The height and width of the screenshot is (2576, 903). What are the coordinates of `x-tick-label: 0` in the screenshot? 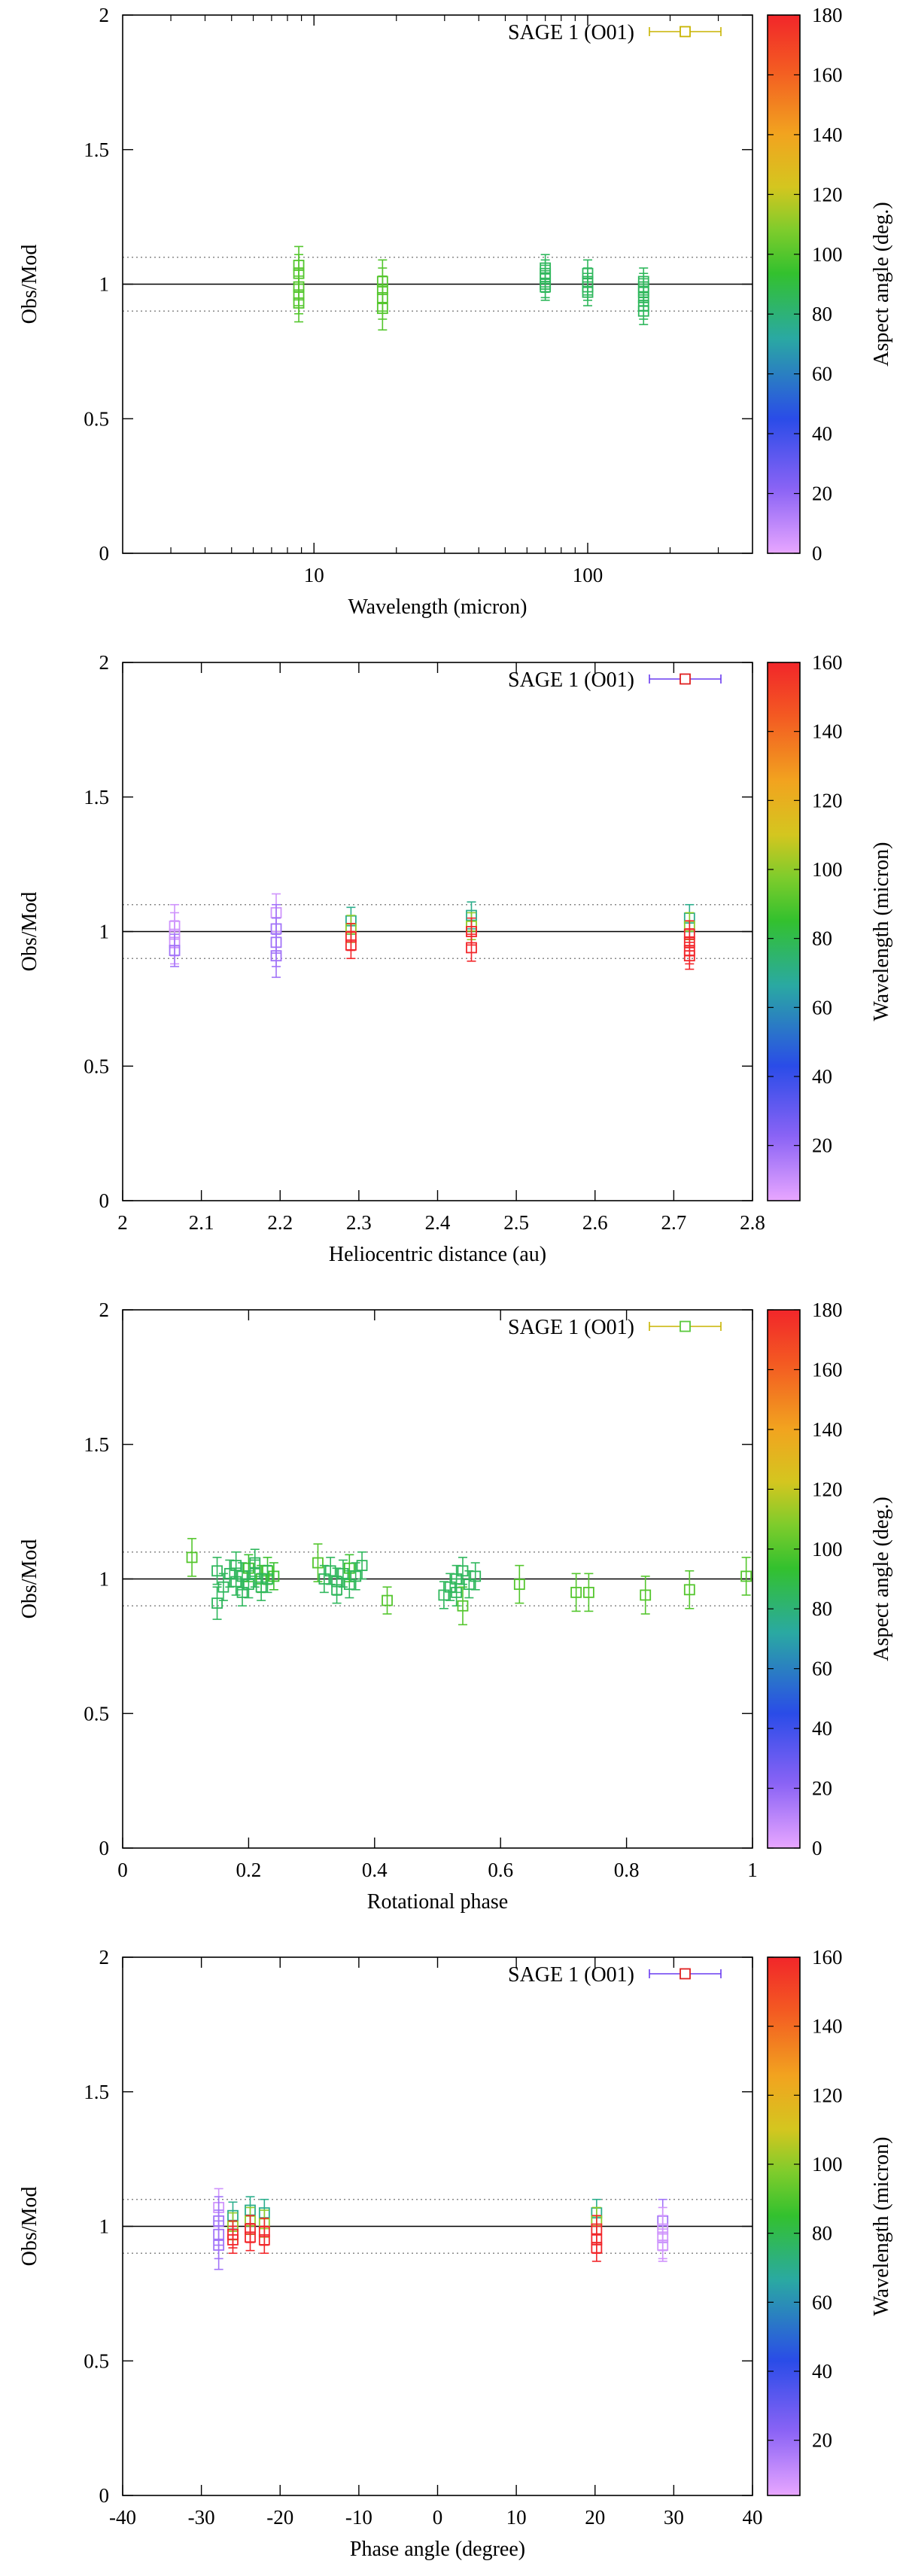 It's located at (122, 1870).